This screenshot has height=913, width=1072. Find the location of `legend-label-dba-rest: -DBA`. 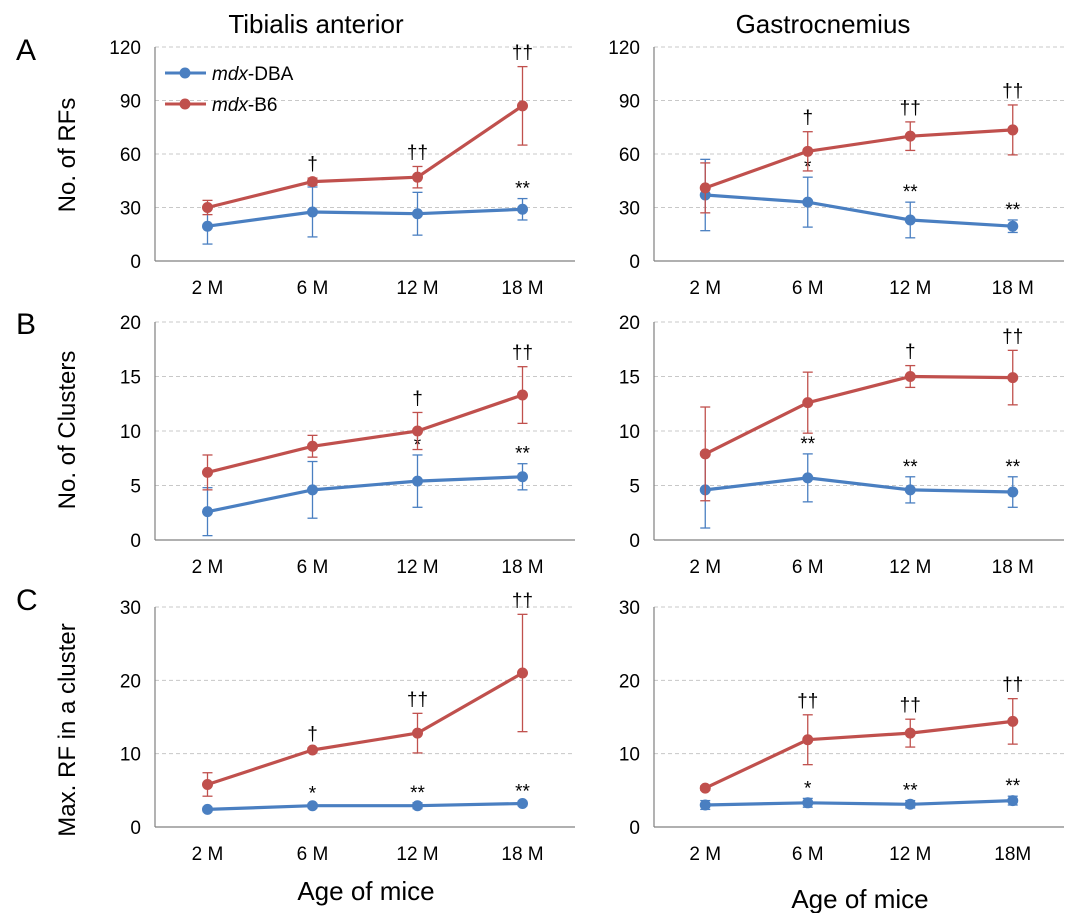

legend-label-dba-rest: -DBA is located at coordinates (271, 74).